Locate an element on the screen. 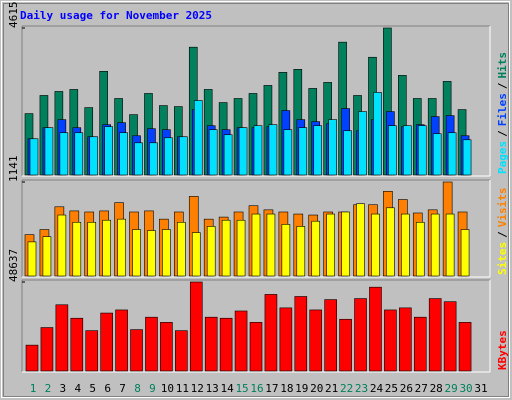 Image resolution: width=512 pixels, height=400 pixels. x-tick-label: 21 is located at coordinates (331, 388).